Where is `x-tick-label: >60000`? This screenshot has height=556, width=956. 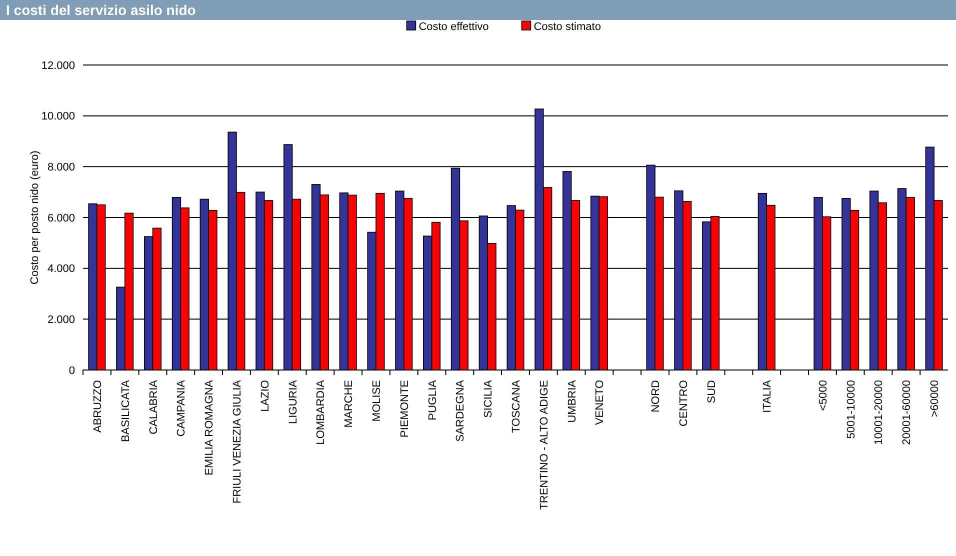
x-tick-label: >60000 is located at coordinates (935, 399).